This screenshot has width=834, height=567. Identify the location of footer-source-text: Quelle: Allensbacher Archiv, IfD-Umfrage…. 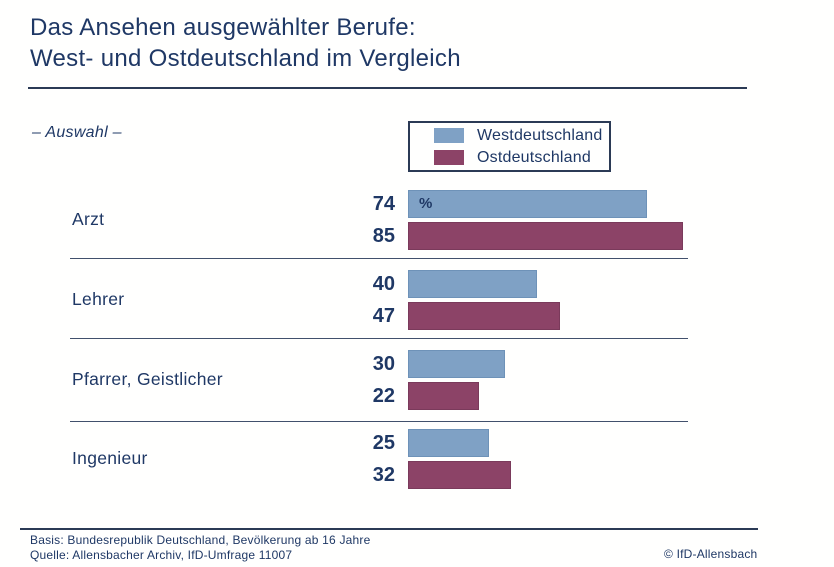
(161, 555).